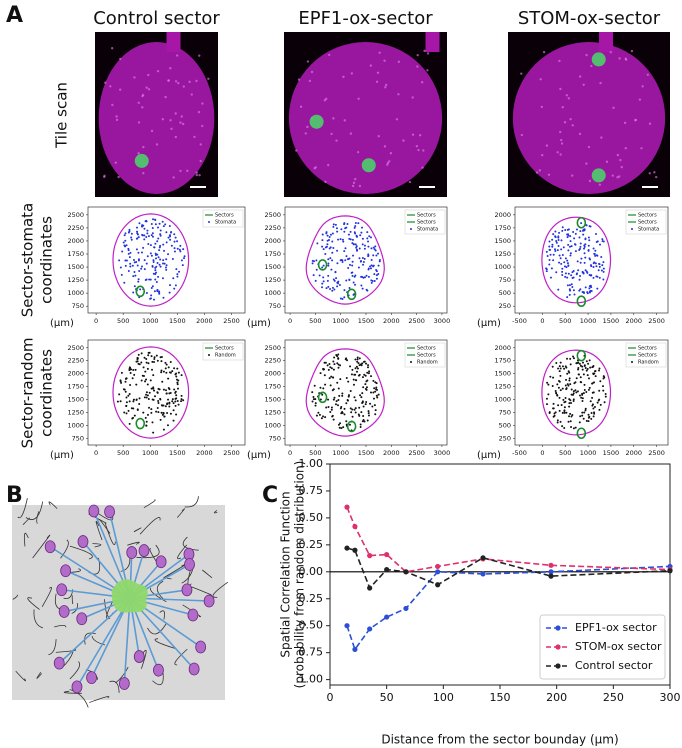  What do you see at coordinates (519, 321) in the screenshot?
I see `x-tick-label: -500` at bounding box center [519, 321].